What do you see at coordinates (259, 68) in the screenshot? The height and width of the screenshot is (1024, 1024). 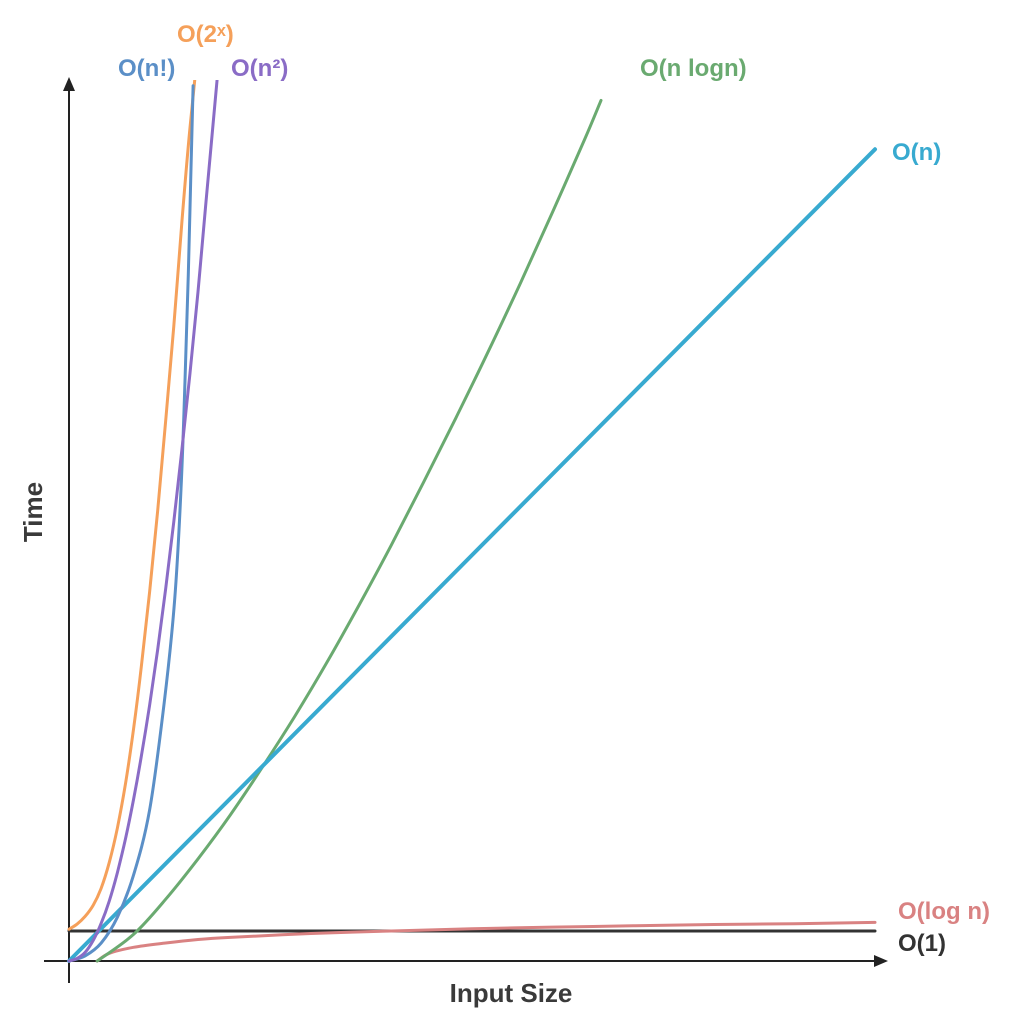 I see `series-label-quadratic: O(n²)` at bounding box center [259, 68].